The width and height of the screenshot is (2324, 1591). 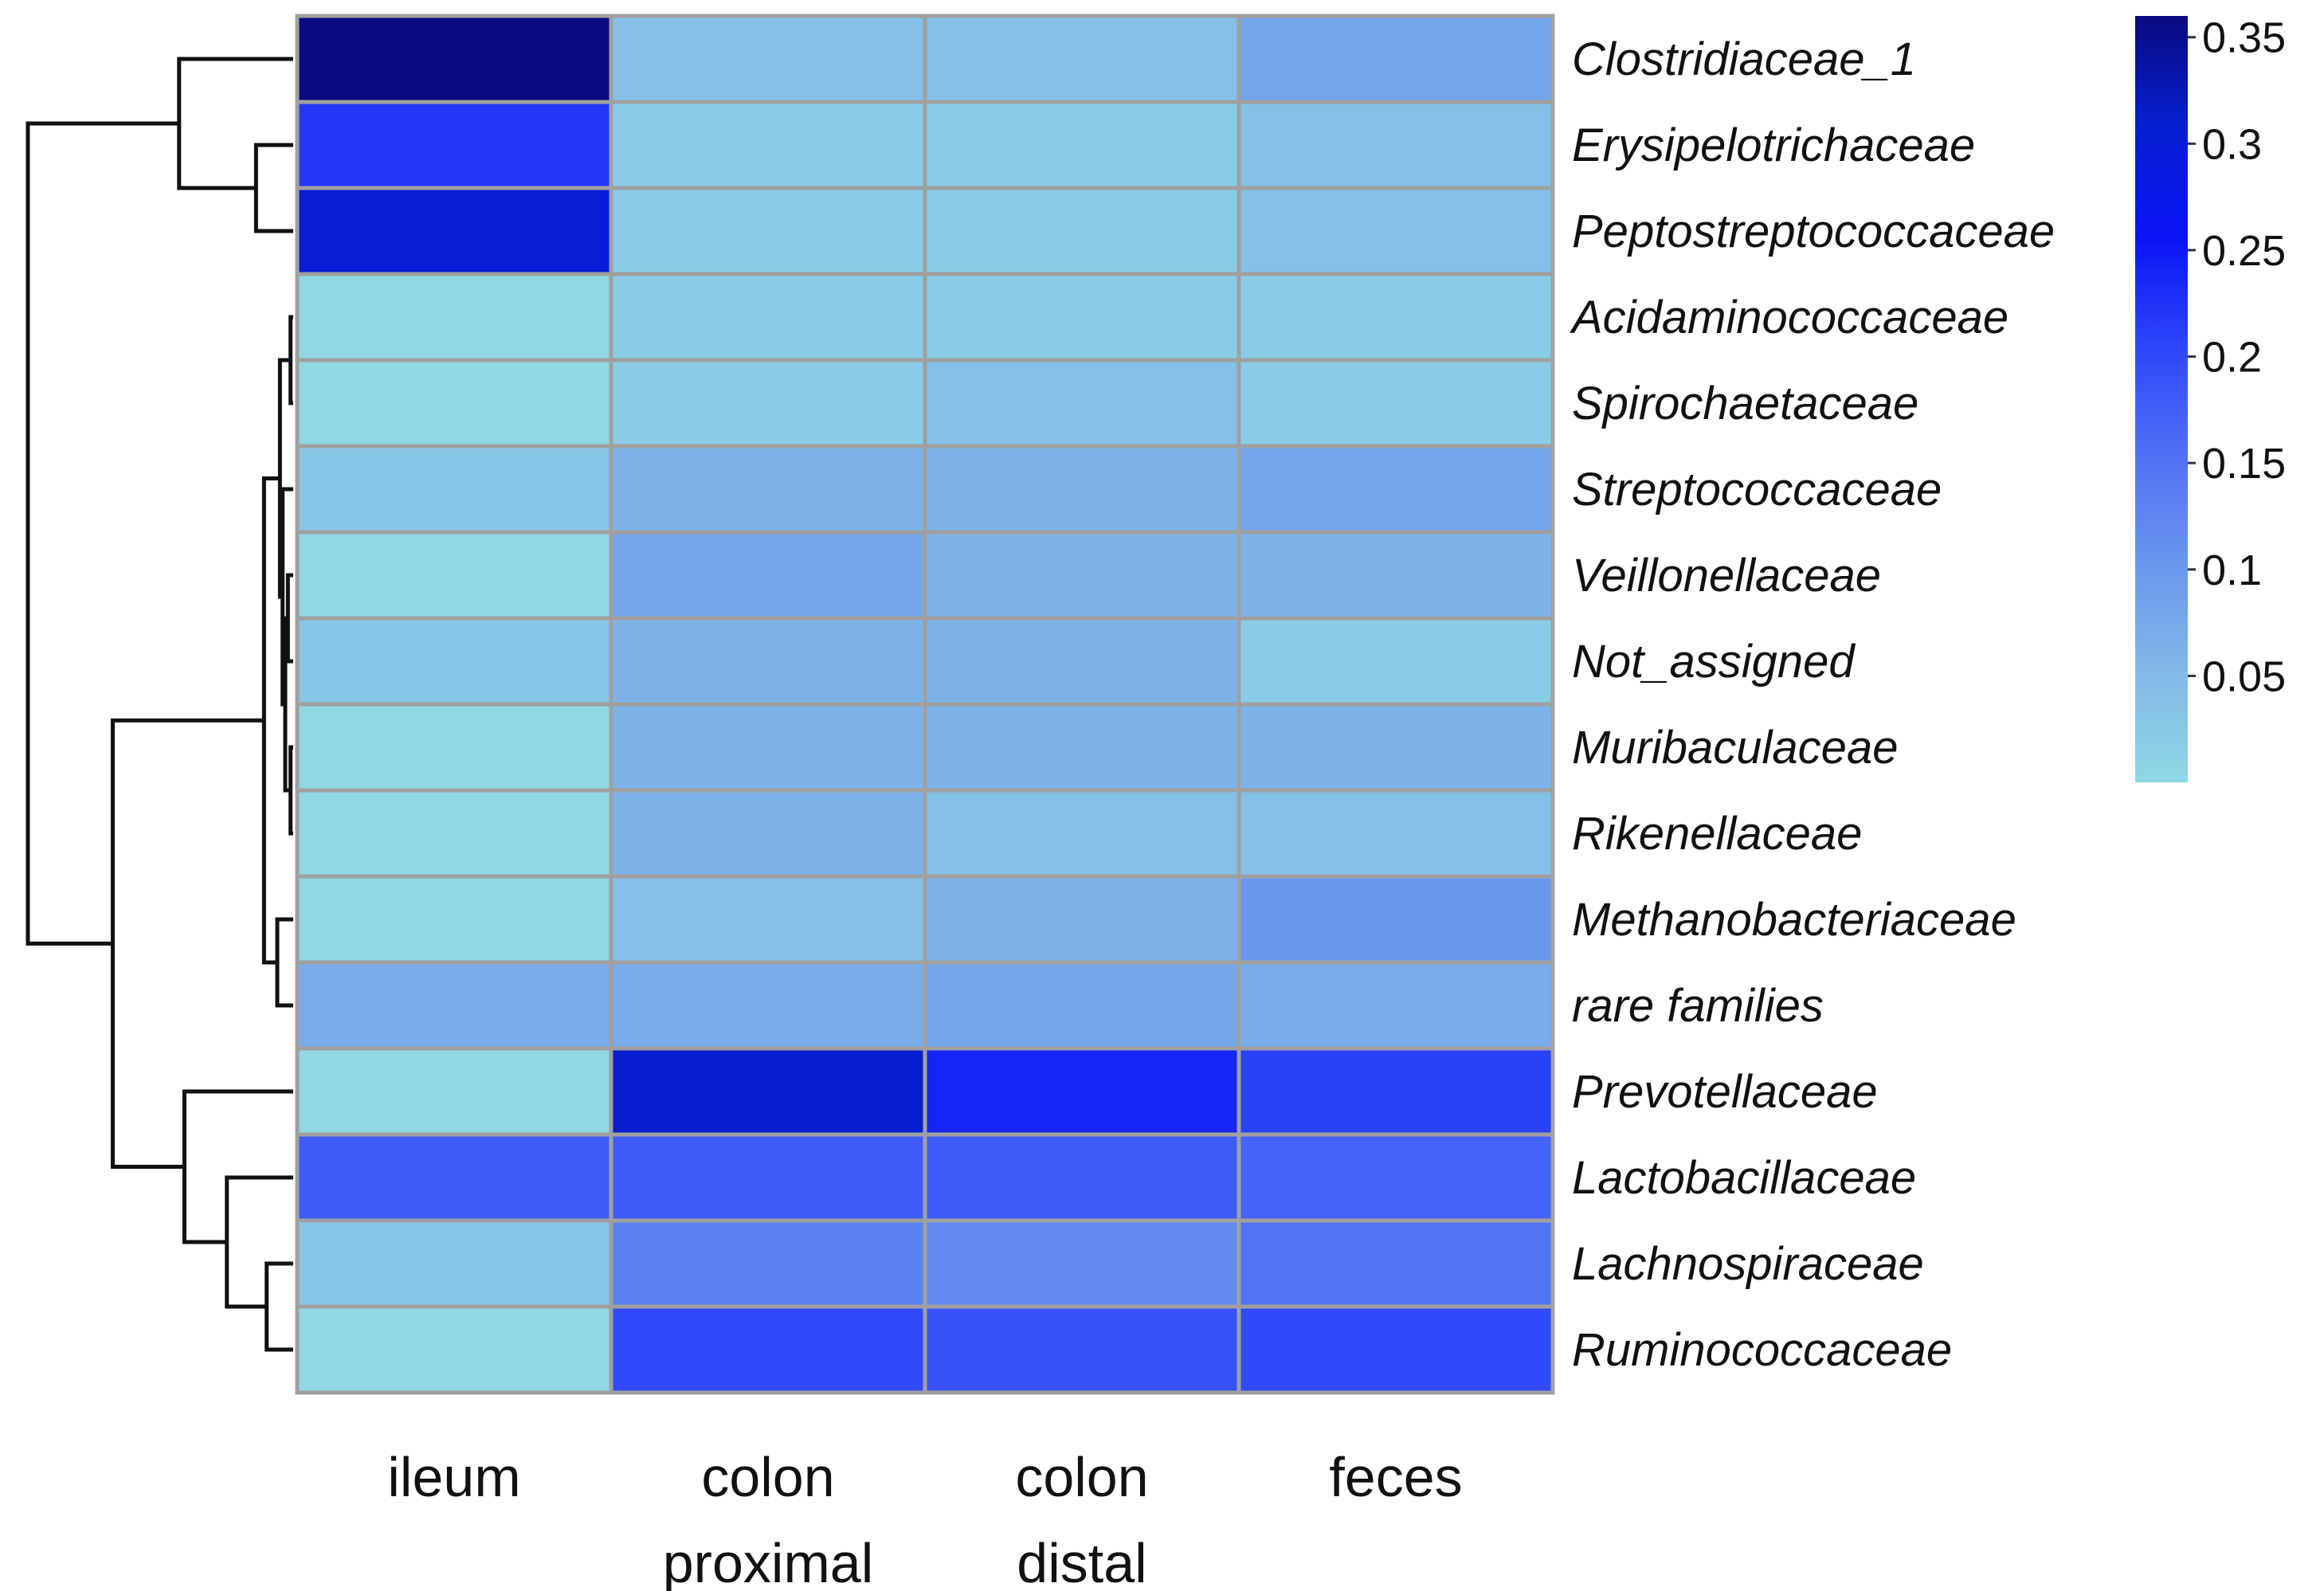 I want to click on colorbar-tick-label: 0.35, so click(x=2244, y=38).